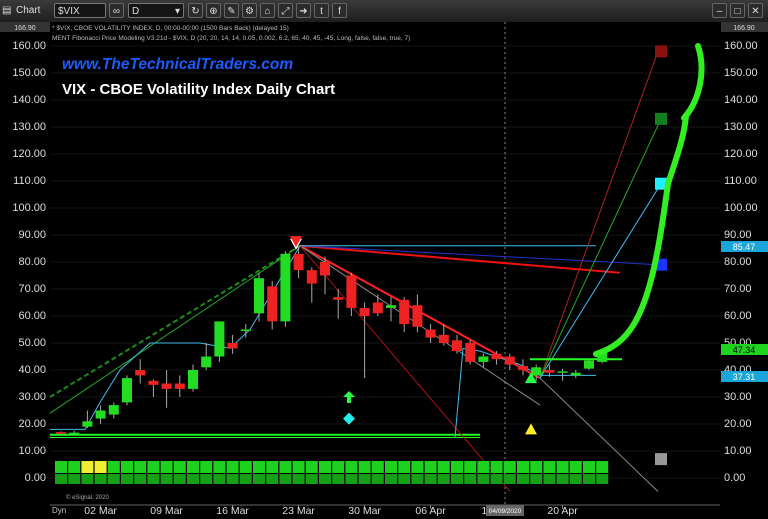 Image resolution: width=768 pixels, height=519 pixels. What do you see at coordinates (298, 511) in the screenshot?
I see `x-tick-label: 23 Mar` at bounding box center [298, 511].